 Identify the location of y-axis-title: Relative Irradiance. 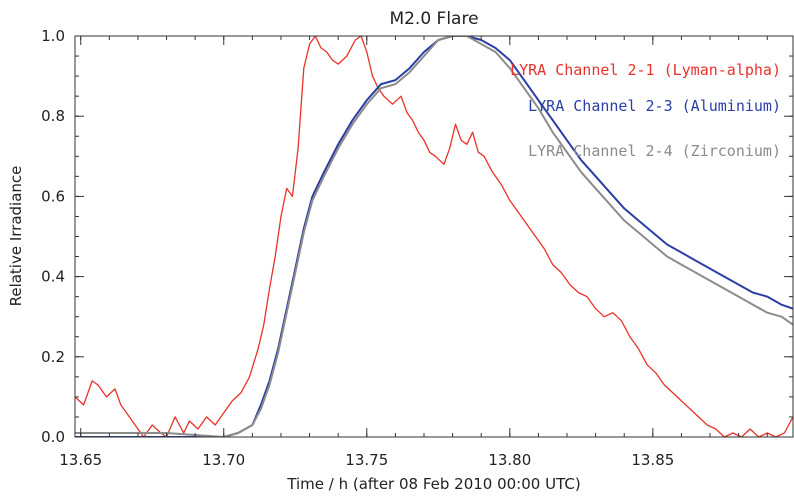
(16, 236).